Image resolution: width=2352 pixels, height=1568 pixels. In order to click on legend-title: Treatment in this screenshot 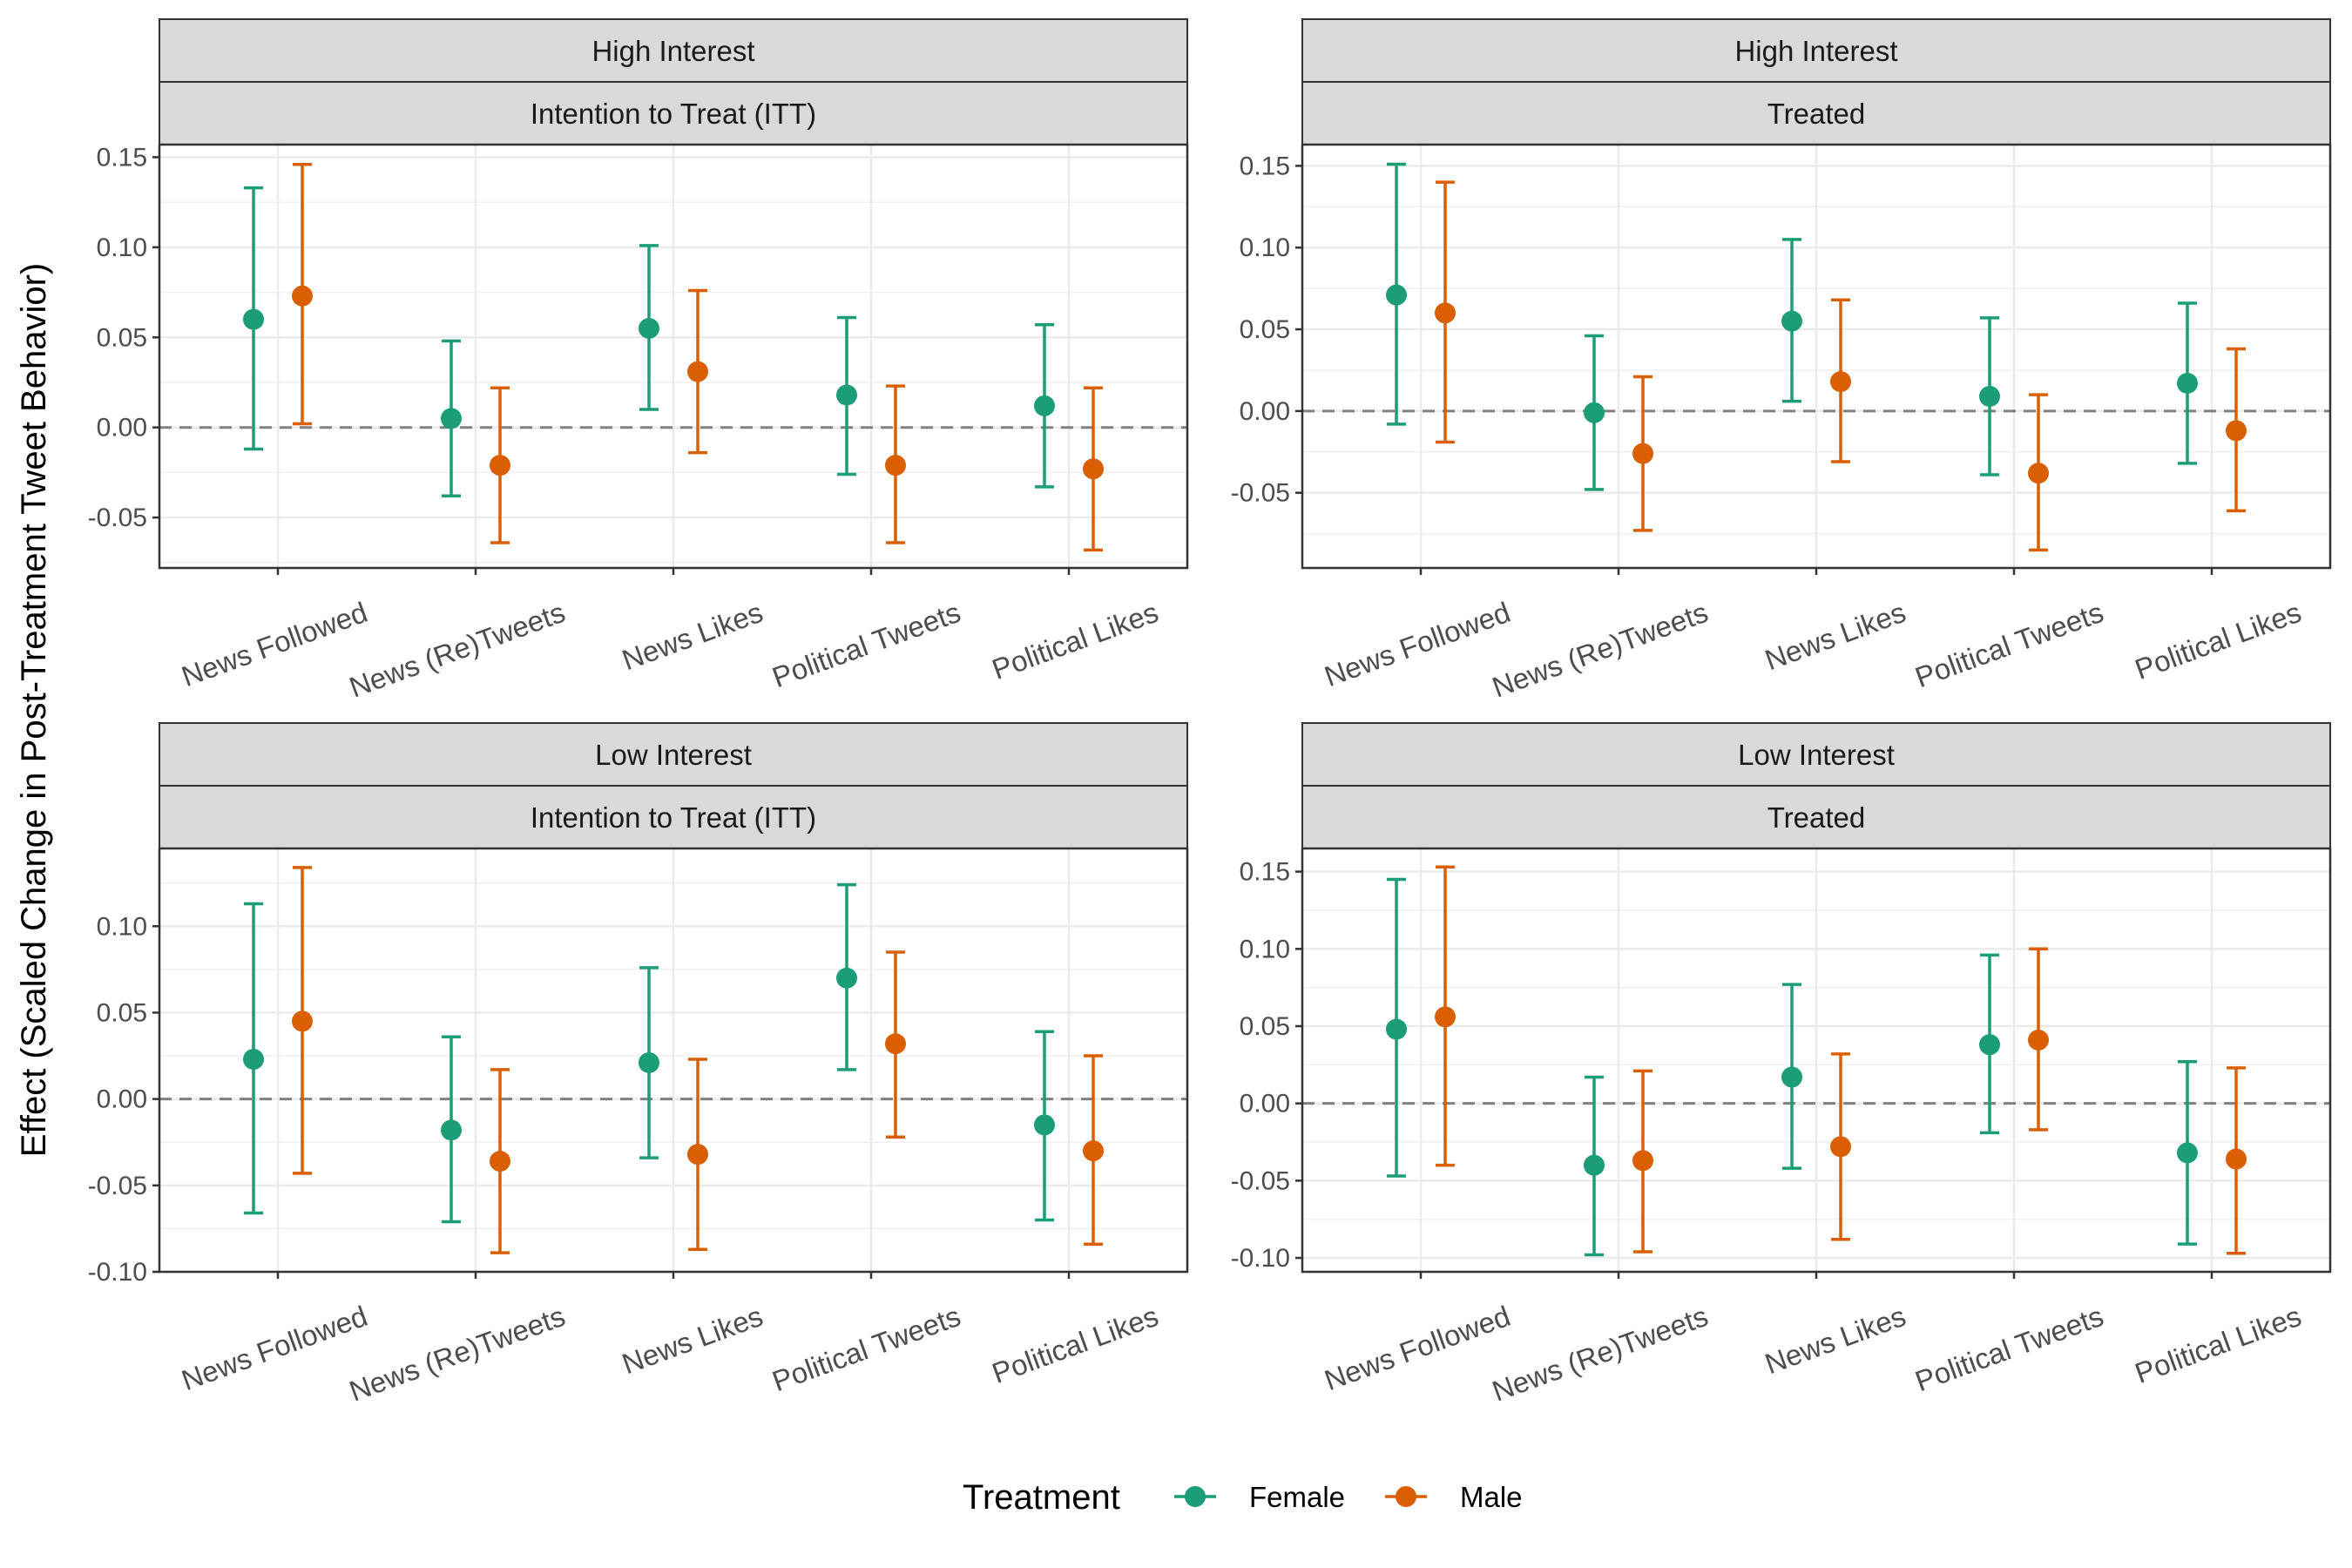, I will do `click(1041, 1497)`.